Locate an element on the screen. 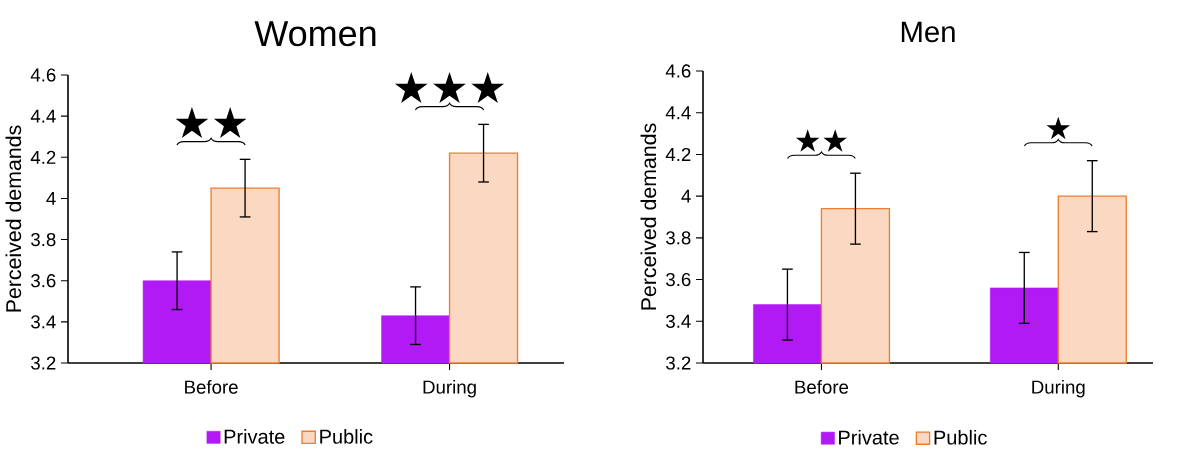 This screenshot has height=461, width=1181. chart-title: Women is located at coordinates (315, 34).